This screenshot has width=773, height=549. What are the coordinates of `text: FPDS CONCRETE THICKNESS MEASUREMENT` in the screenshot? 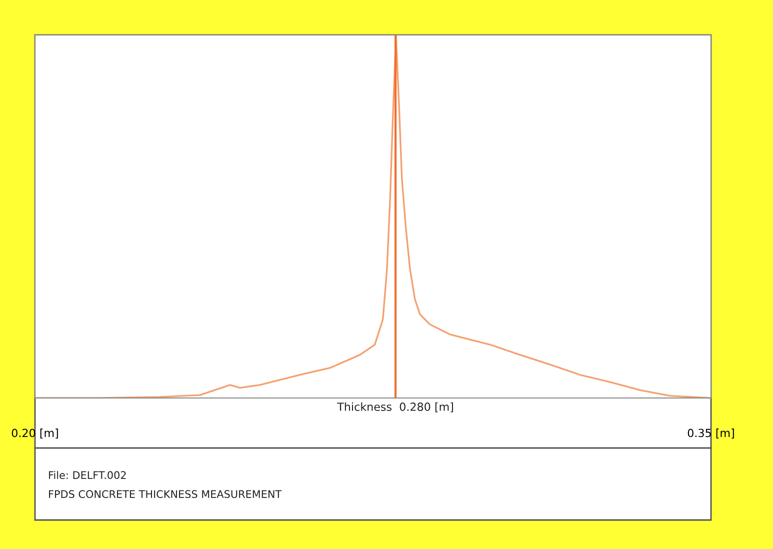 It's located at (165, 494).